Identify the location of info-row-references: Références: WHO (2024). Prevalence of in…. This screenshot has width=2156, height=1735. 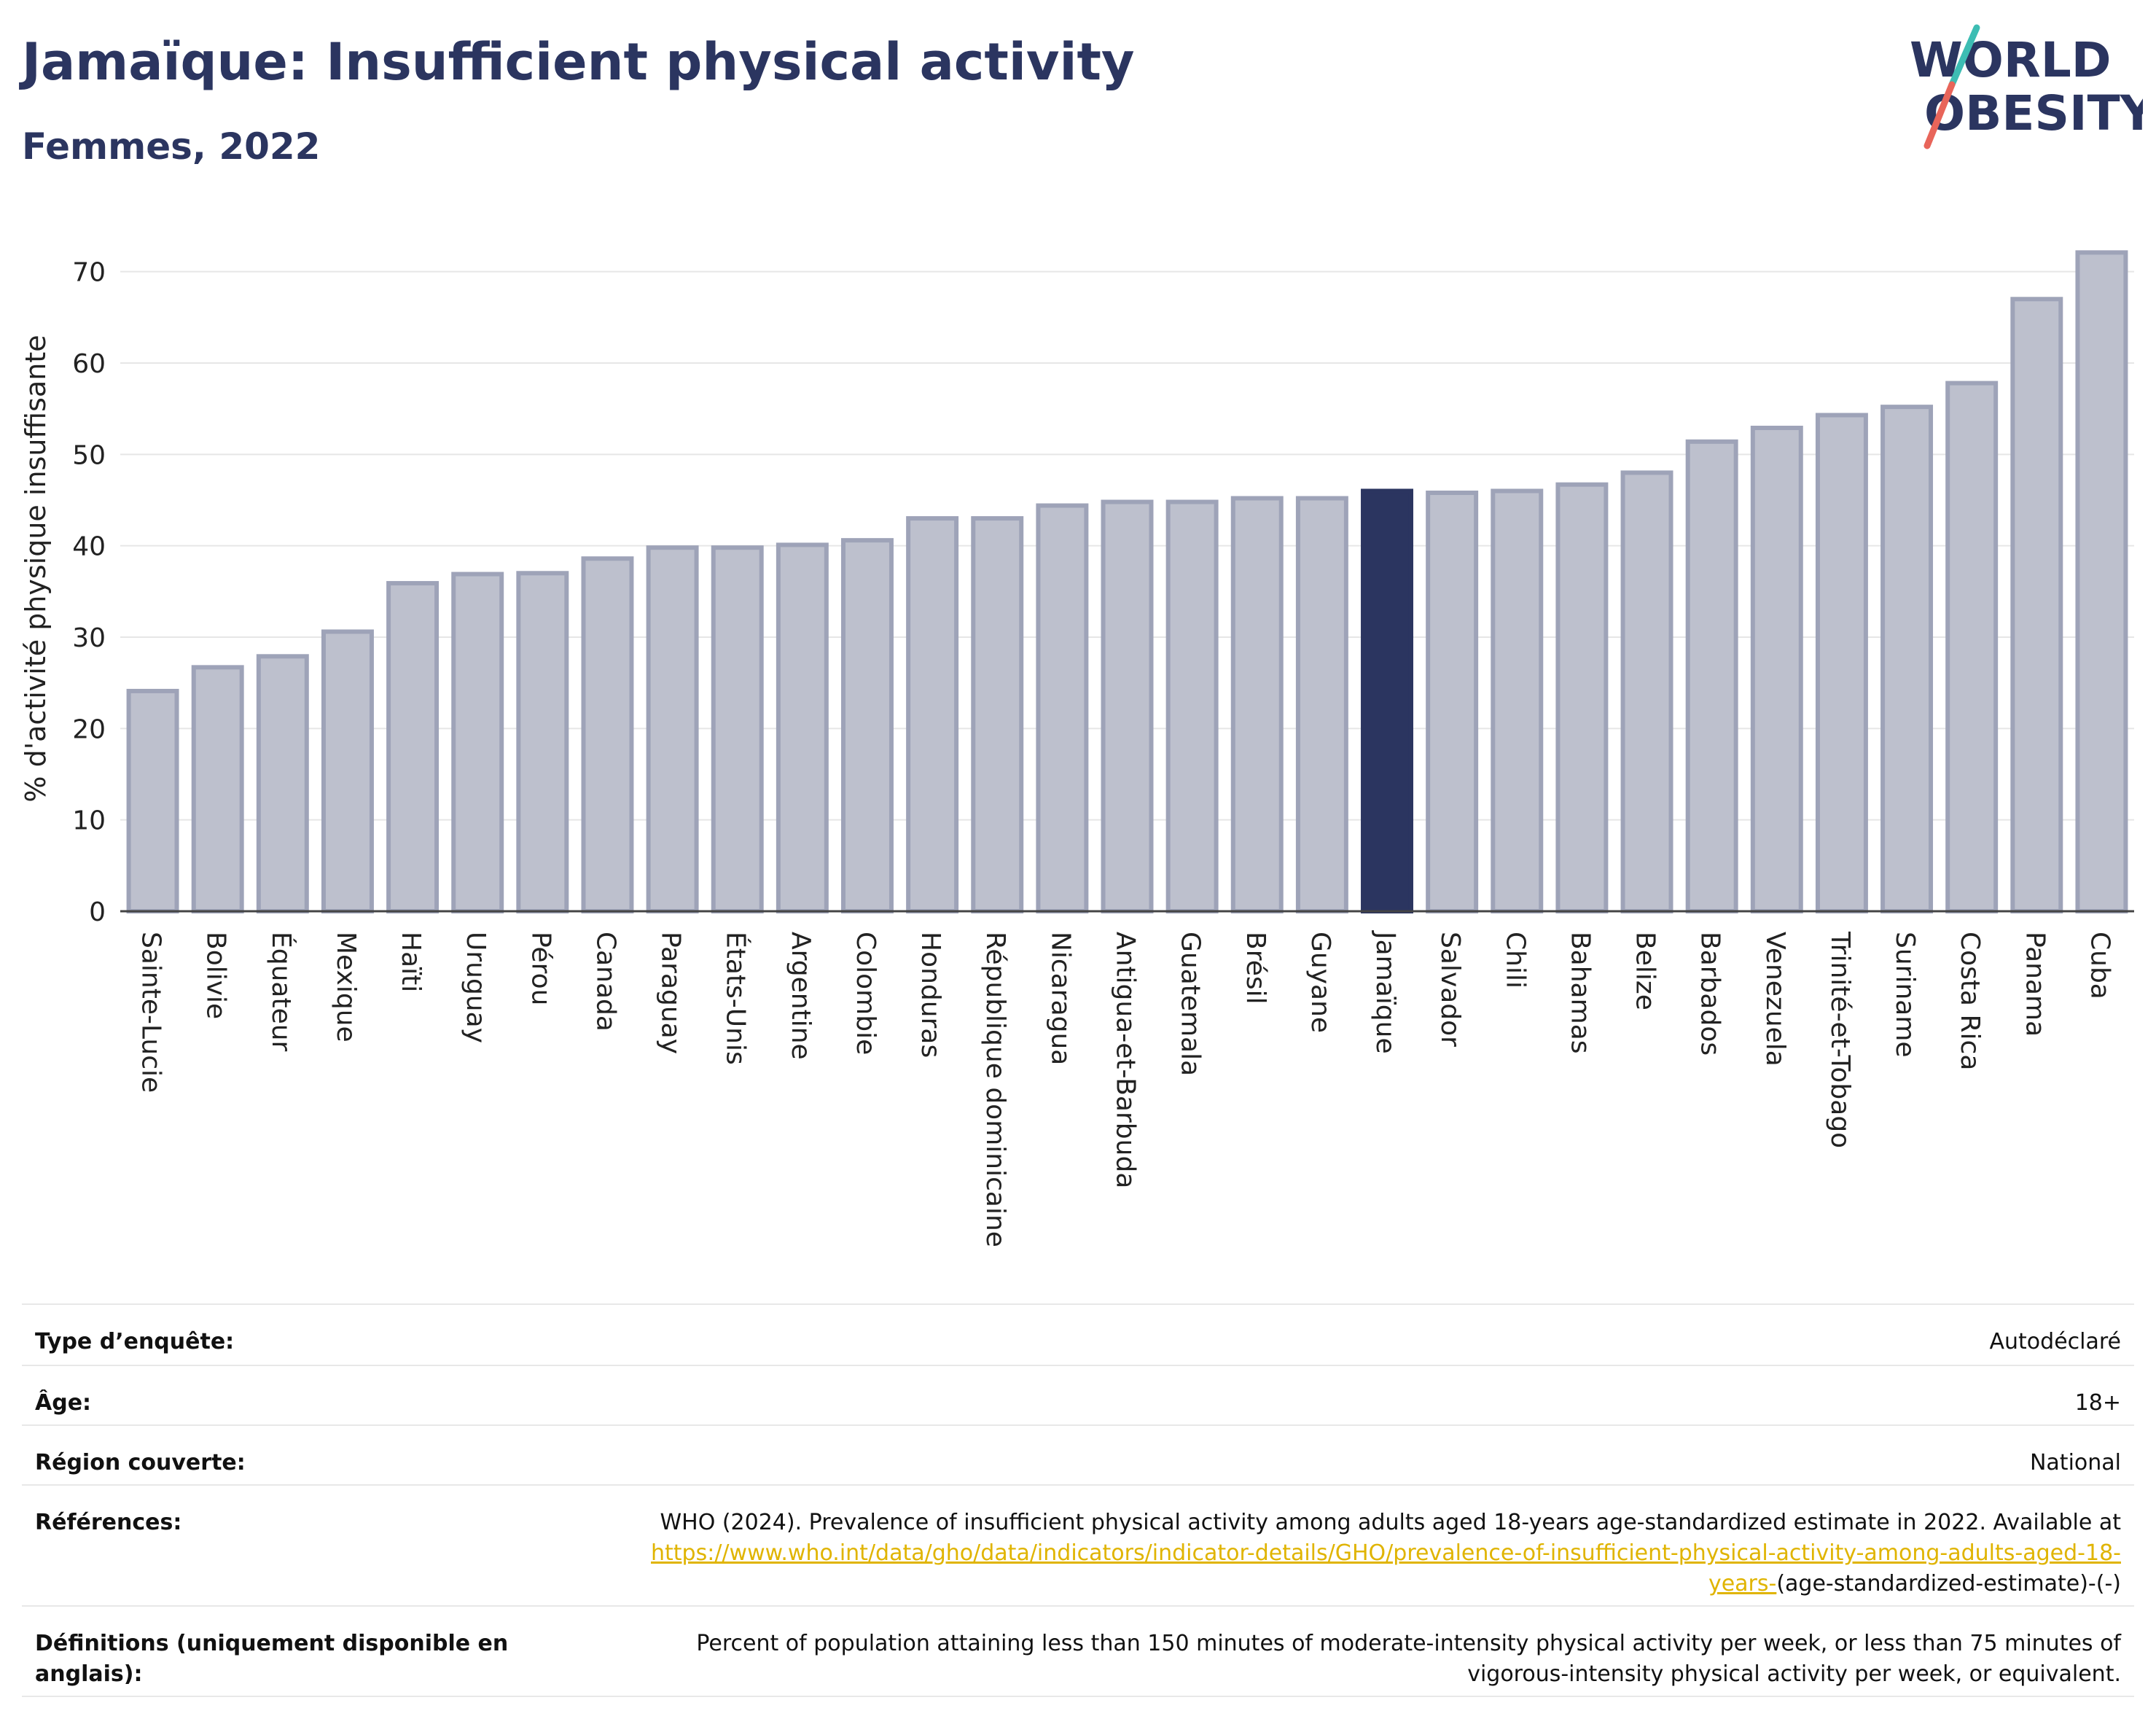
(1078, 1544).